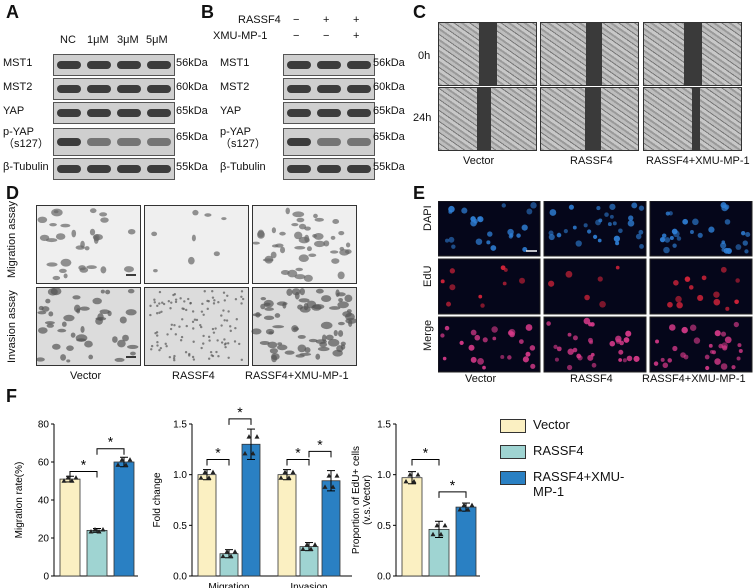 The width and height of the screenshot is (756, 588). What do you see at coordinates (513, 452) in the screenshot?
I see `legend-swatch-rassf4` at bounding box center [513, 452].